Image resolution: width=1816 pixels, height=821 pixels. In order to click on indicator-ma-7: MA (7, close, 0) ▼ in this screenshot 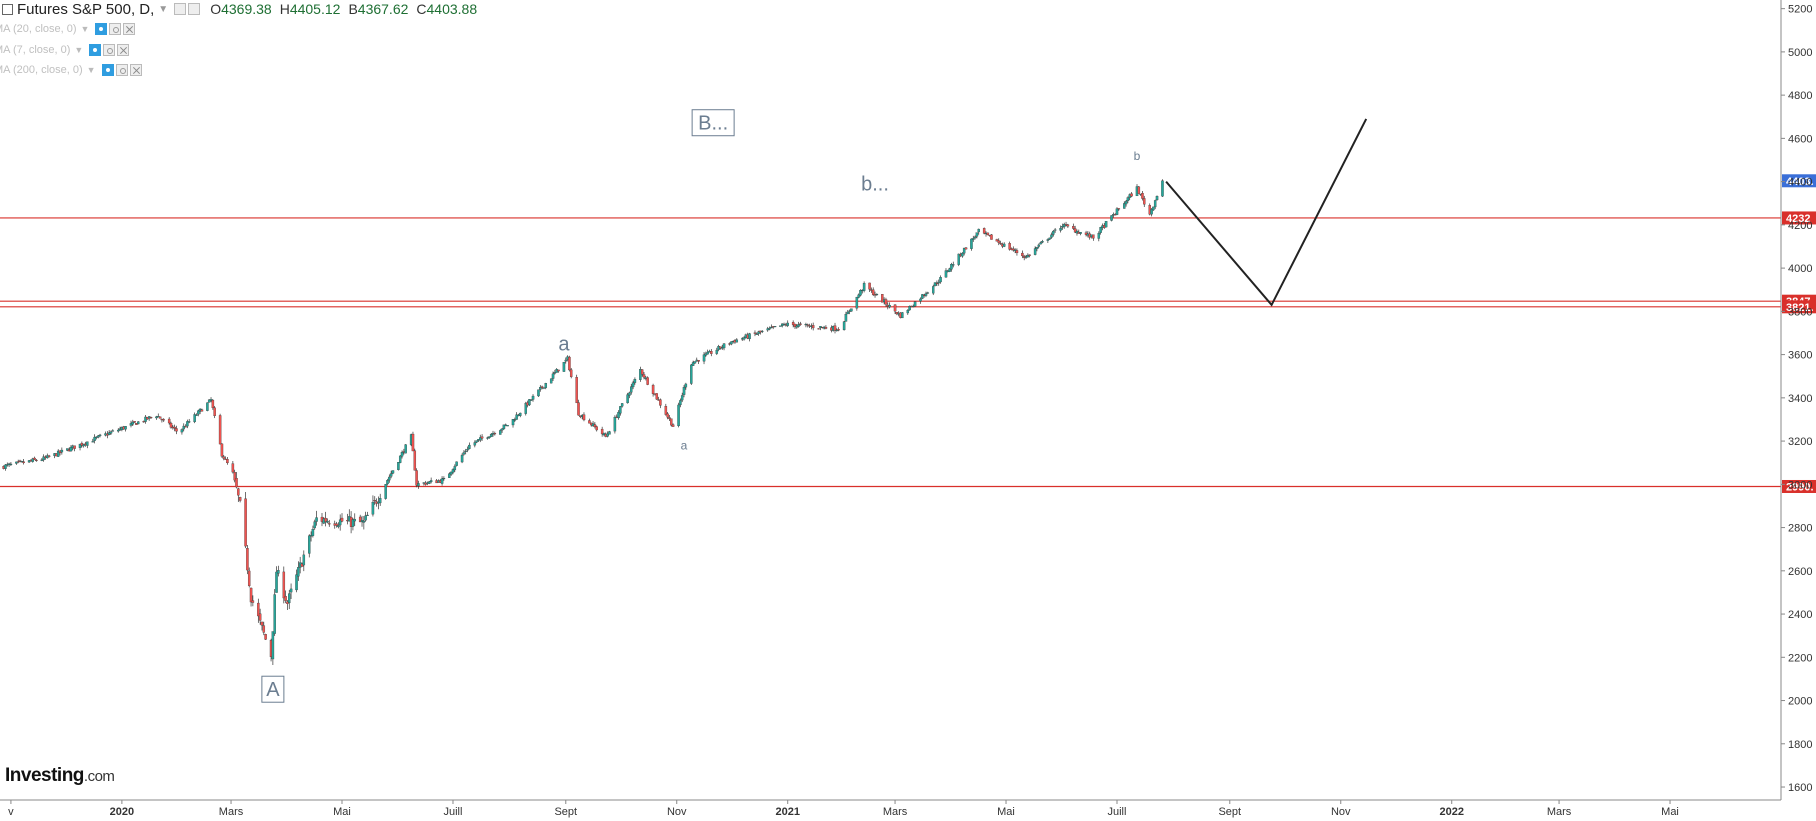, I will do `click(65, 50)`.